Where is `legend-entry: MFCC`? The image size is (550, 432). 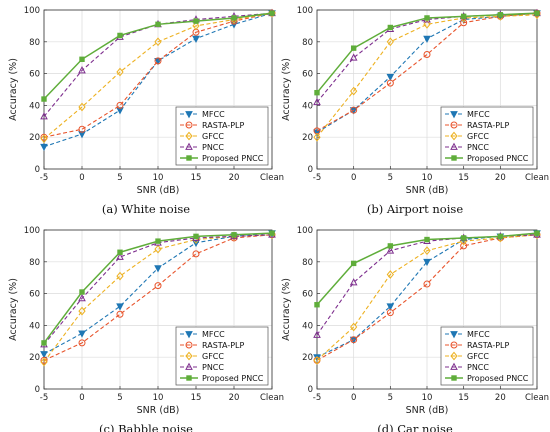 legend-entry: MFCC is located at coordinates (213, 114).